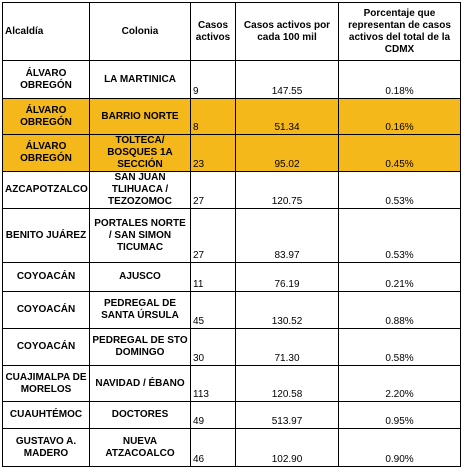 The height and width of the screenshot is (467, 463). I want to click on header-tasa: Casos activos por cada 100 mil, so click(287, 31).